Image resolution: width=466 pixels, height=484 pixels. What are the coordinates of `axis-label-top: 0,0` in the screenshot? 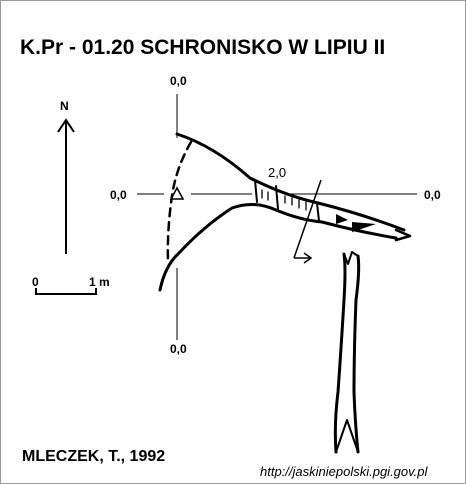 It's located at (178, 81).